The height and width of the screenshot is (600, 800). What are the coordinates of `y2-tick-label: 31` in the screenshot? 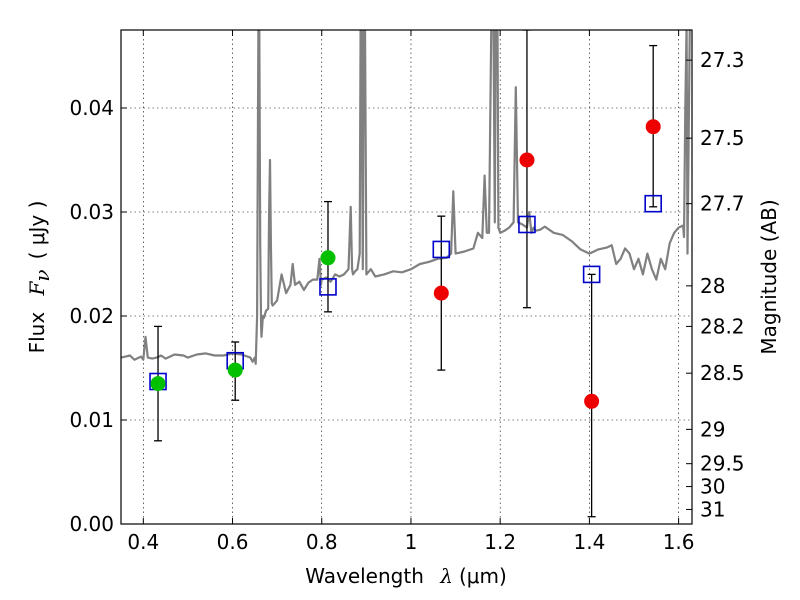 It's located at (712, 509).